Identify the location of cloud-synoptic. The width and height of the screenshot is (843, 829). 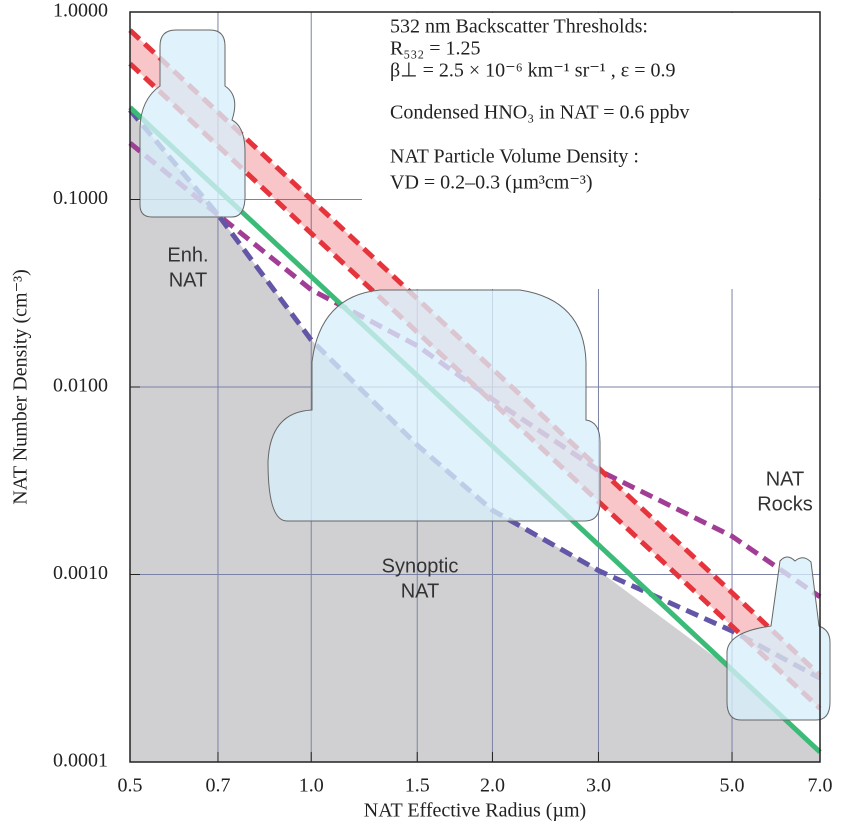
(434, 405).